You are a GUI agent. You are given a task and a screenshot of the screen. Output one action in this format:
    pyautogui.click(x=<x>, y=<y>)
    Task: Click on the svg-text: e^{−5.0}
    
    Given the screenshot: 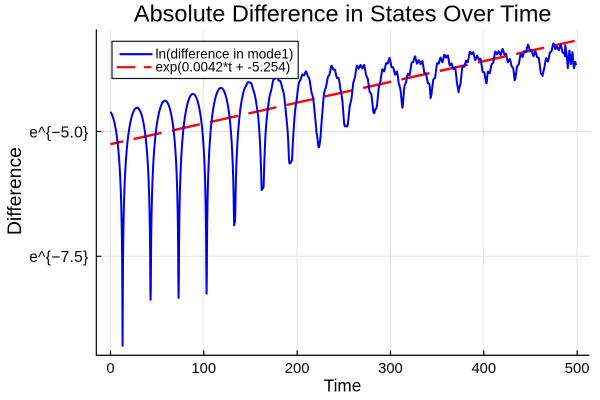 What is the action you would take?
    pyautogui.click(x=58, y=132)
    